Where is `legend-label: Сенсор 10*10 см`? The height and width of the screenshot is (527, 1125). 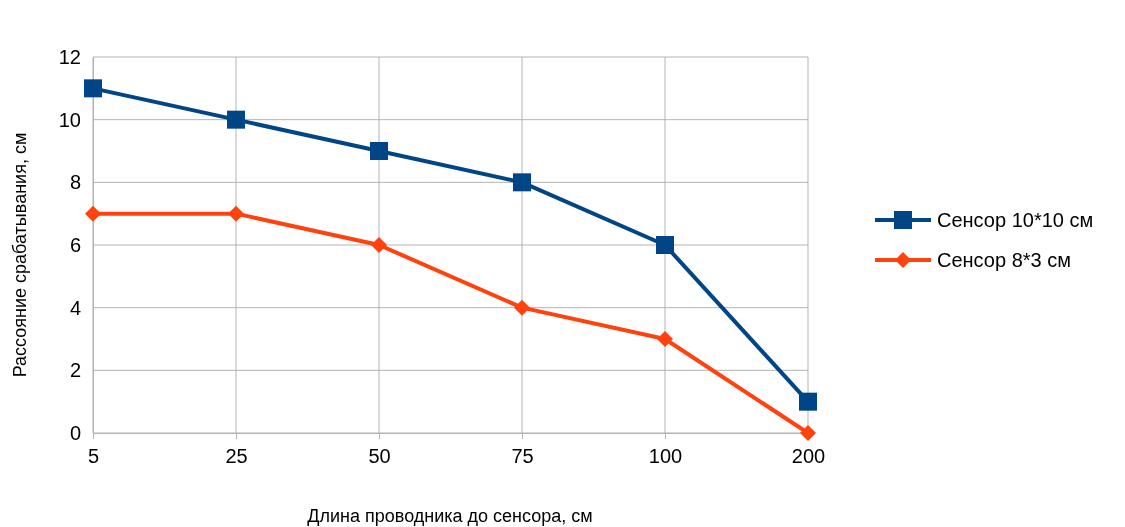 legend-label: Сенсор 10*10 см is located at coordinates (1015, 220).